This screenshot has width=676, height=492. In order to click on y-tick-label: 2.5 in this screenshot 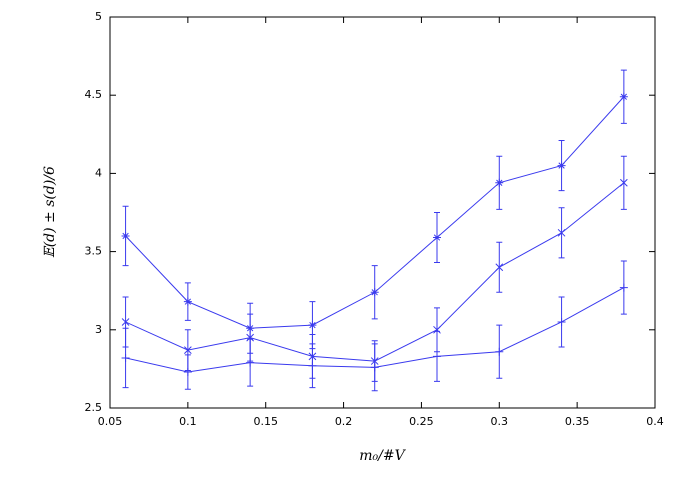, I will do `click(94, 407)`.